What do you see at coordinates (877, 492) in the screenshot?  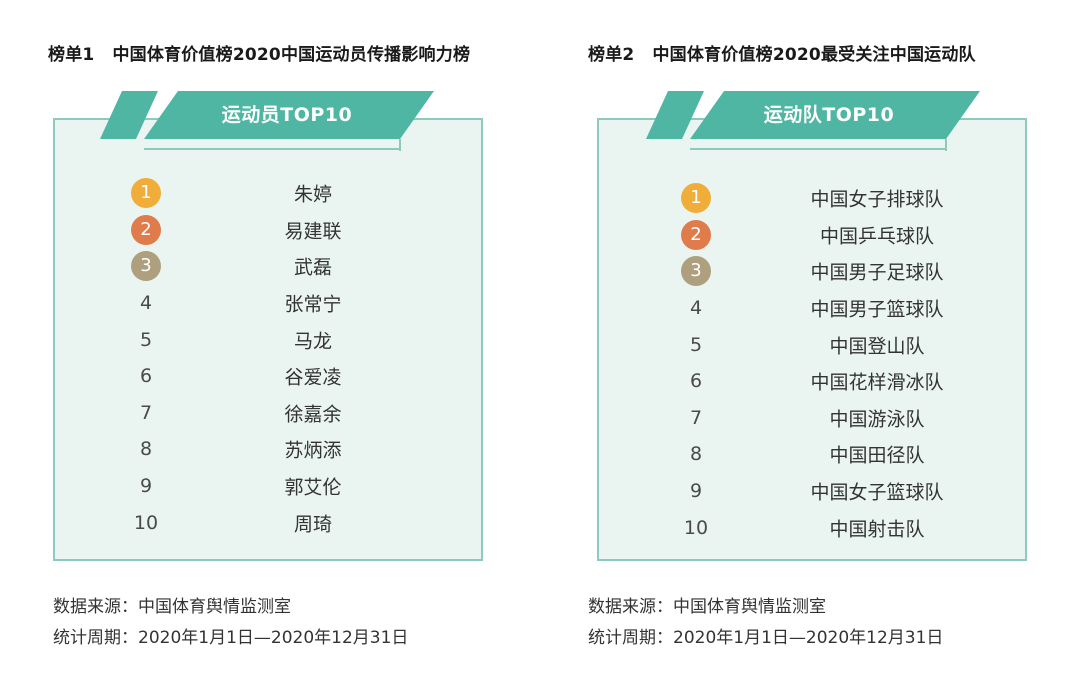 I see `team-name: 中国女子篮球队` at bounding box center [877, 492].